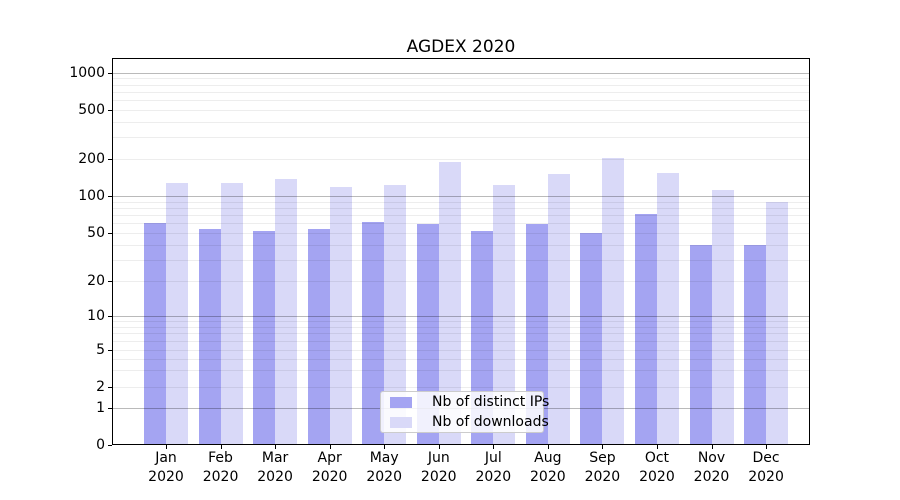 This screenshot has width=900, height=500. What do you see at coordinates (602, 468) in the screenshot?
I see `x-tick-label-sep: Sep 2020` at bounding box center [602, 468].